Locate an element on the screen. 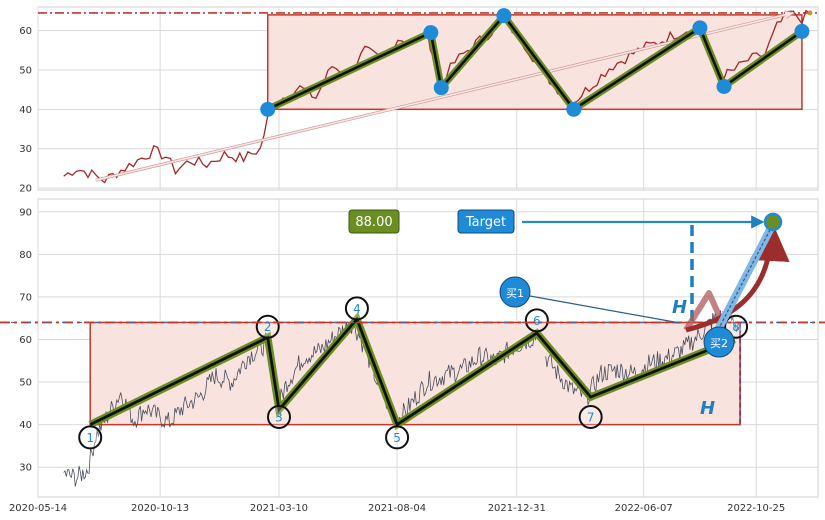 The height and width of the screenshot is (520, 825). x-tick-label: 2022-06-07 is located at coordinates (644, 508).